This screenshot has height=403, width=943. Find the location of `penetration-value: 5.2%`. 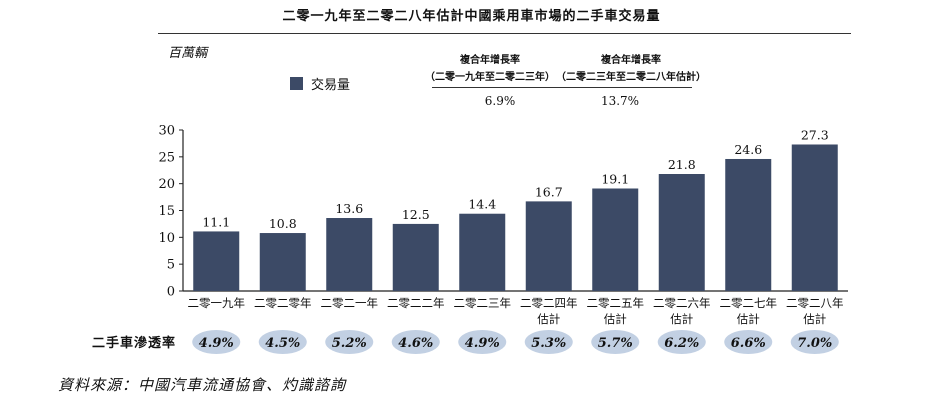

penetration-value: 5.2% is located at coordinates (349, 343).